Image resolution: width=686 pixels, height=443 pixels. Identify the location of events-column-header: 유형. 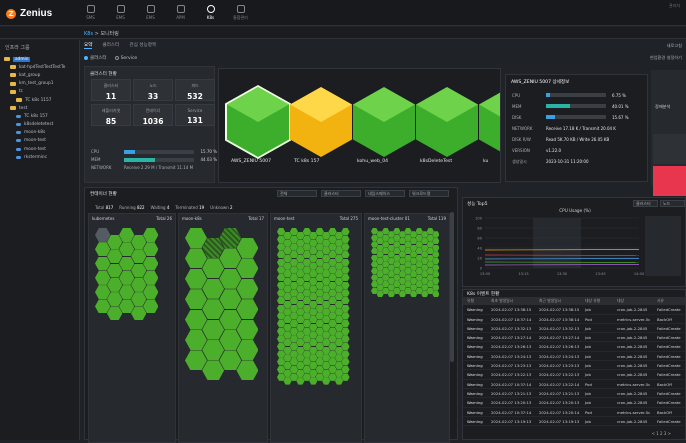
(470, 300).